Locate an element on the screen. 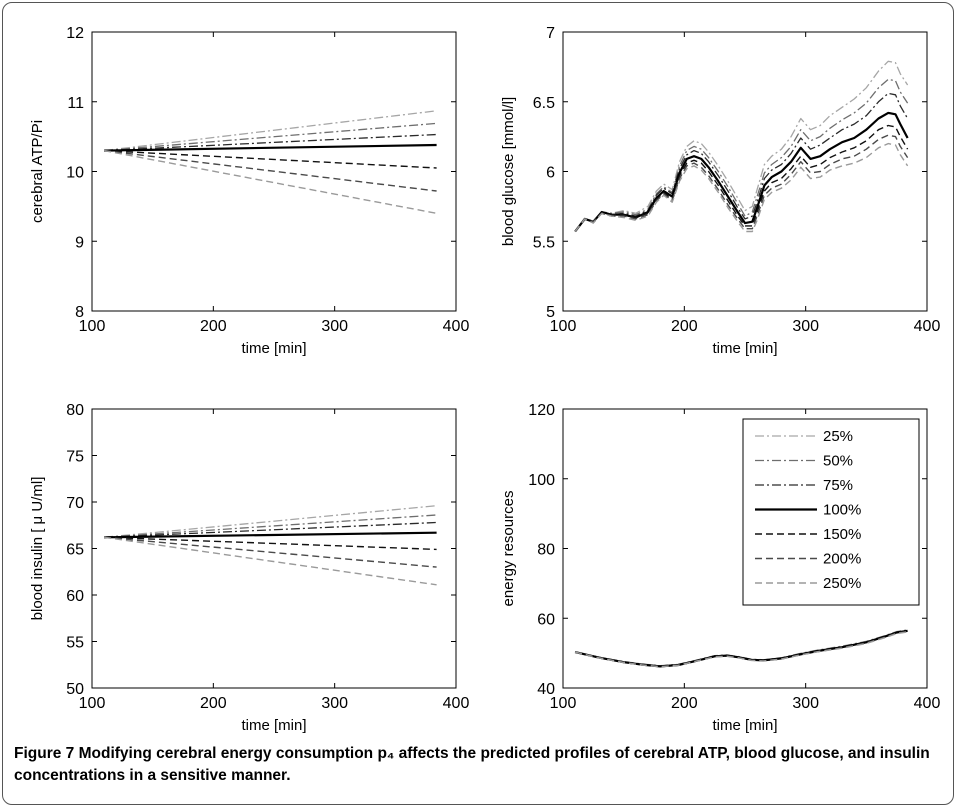  y-tick-label: 6.5 is located at coordinates (544, 103).